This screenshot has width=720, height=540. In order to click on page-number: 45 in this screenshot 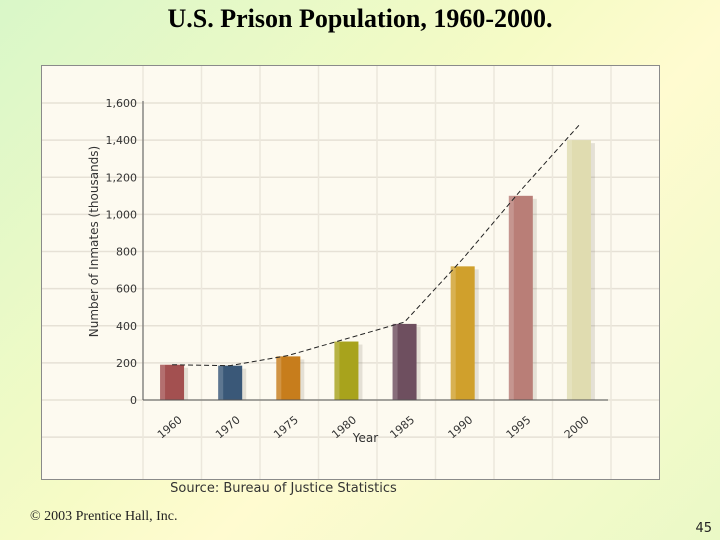, I will do `click(703, 528)`.